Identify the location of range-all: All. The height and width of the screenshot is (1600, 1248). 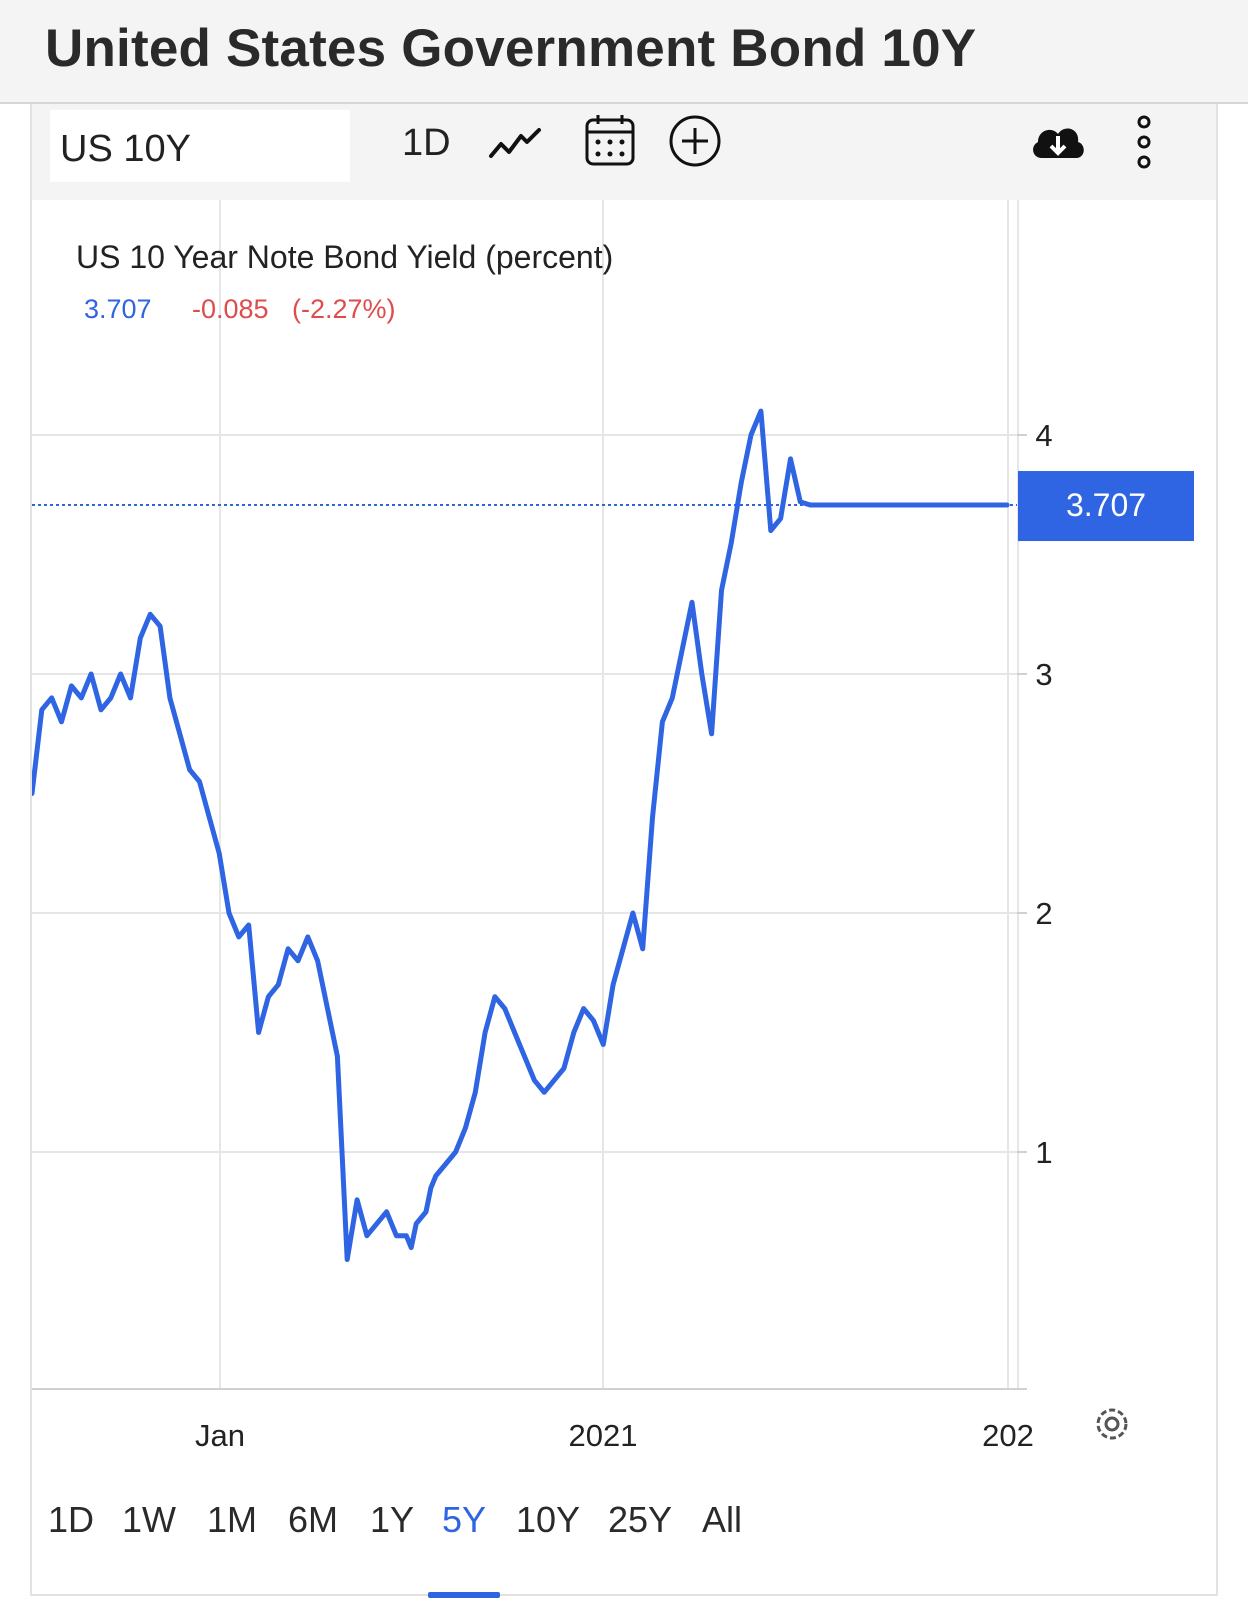
(722, 1519).